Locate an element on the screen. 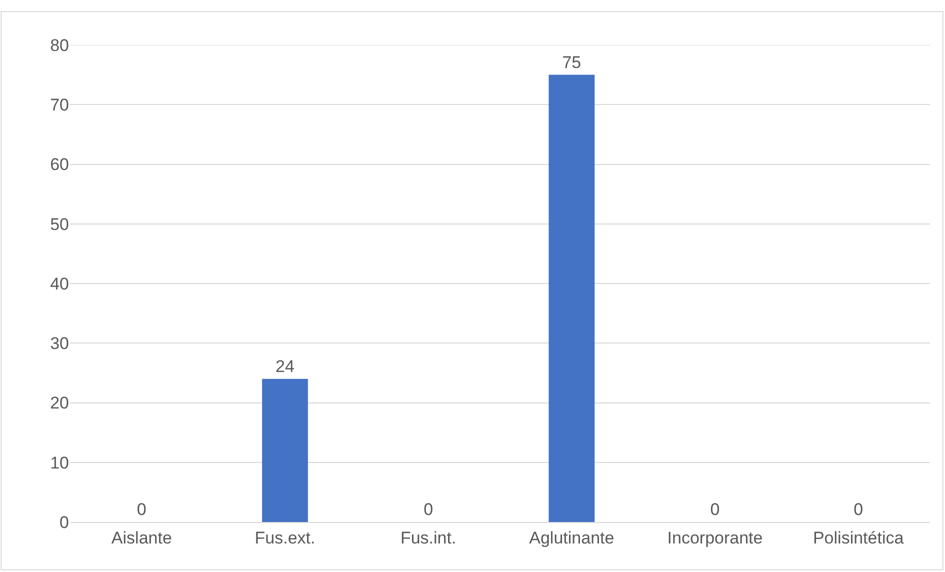  y-tick-label: 10 is located at coordinates (59, 462).